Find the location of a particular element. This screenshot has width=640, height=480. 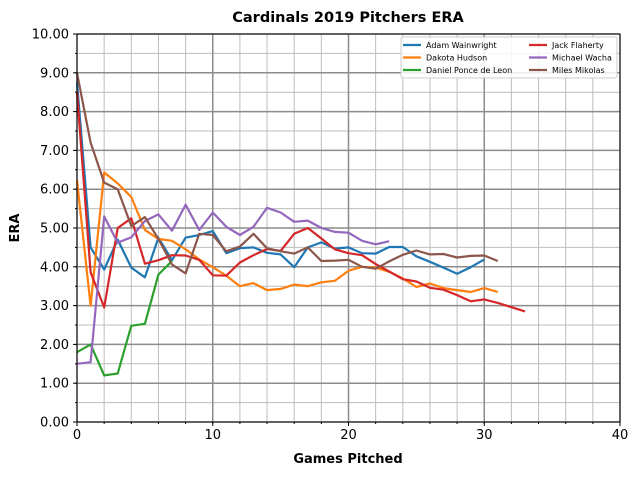

legend-box is located at coordinates (509, 57).